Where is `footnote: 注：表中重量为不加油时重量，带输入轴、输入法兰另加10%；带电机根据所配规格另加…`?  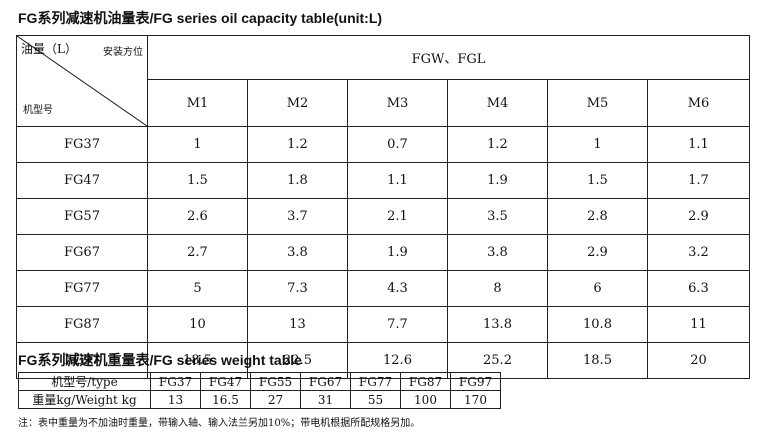 footnote: 注：表中重量为不加油时重量，带输入轴、输入法兰另加10%；带电机根据所配规格另加… is located at coordinates (219, 423).